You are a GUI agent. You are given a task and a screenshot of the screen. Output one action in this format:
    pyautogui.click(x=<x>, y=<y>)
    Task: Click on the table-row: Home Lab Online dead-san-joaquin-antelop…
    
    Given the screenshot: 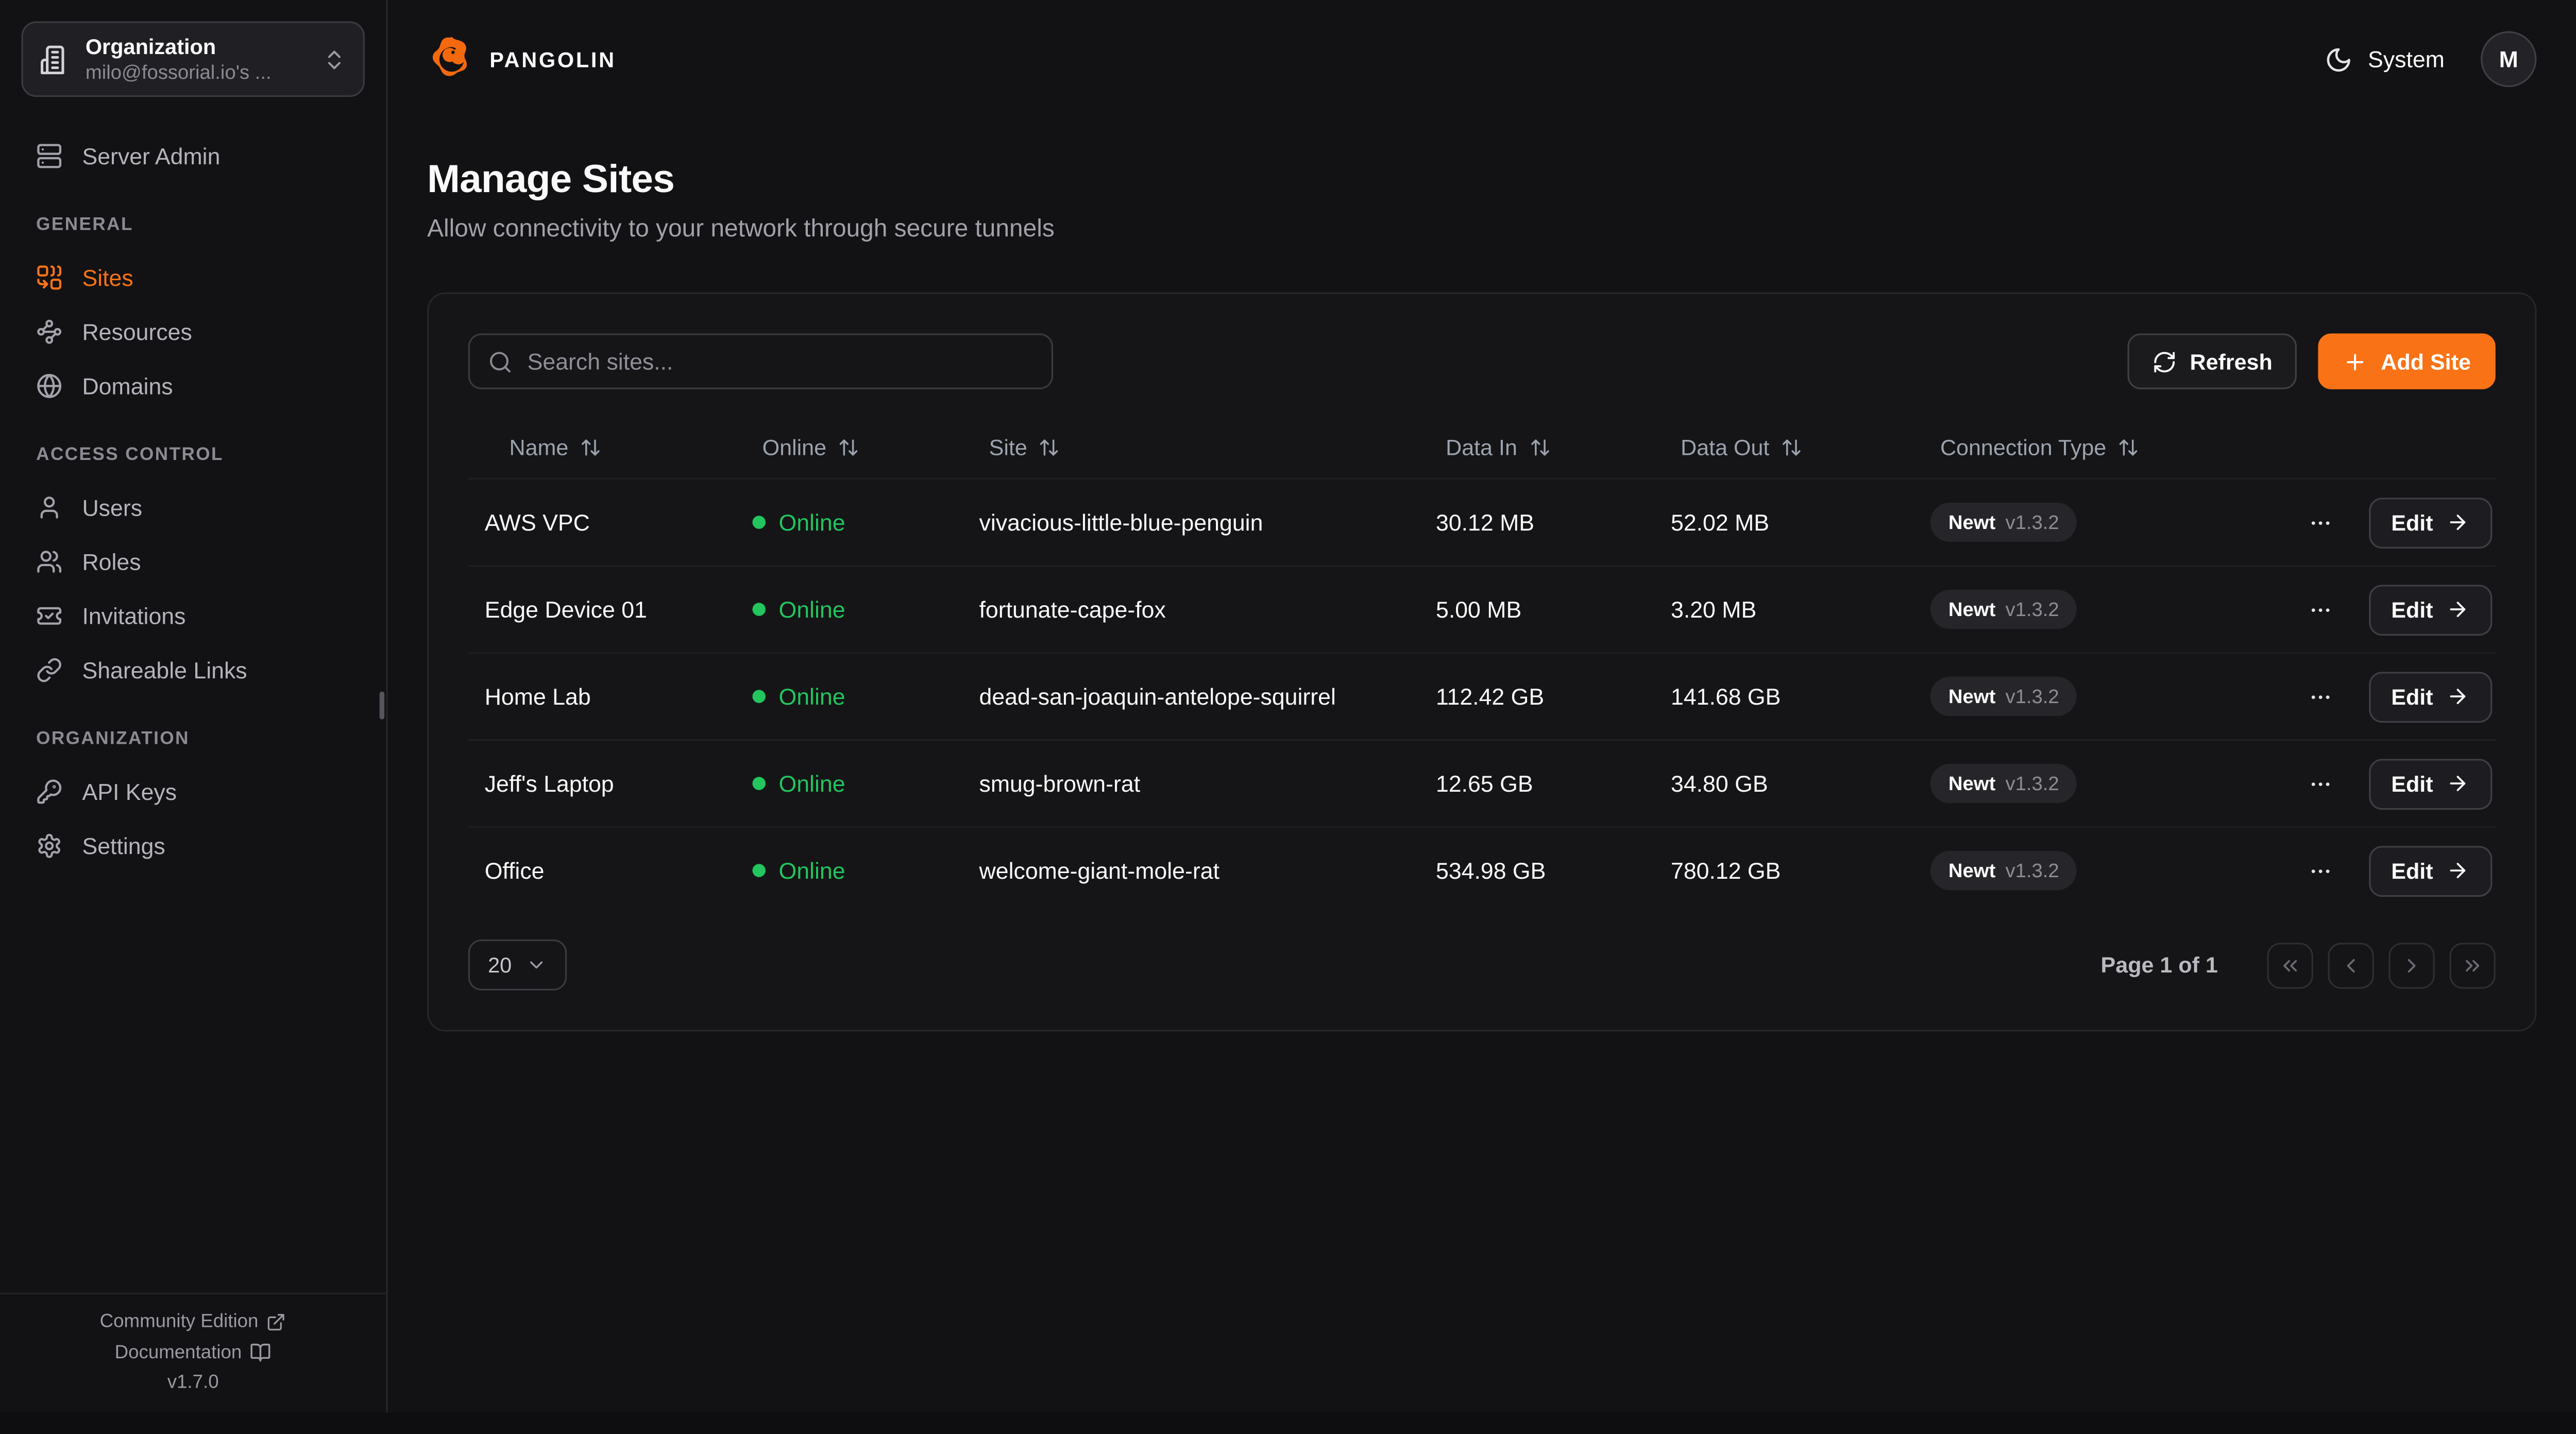 What is the action you would take?
    pyautogui.click(x=1482, y=695)
    